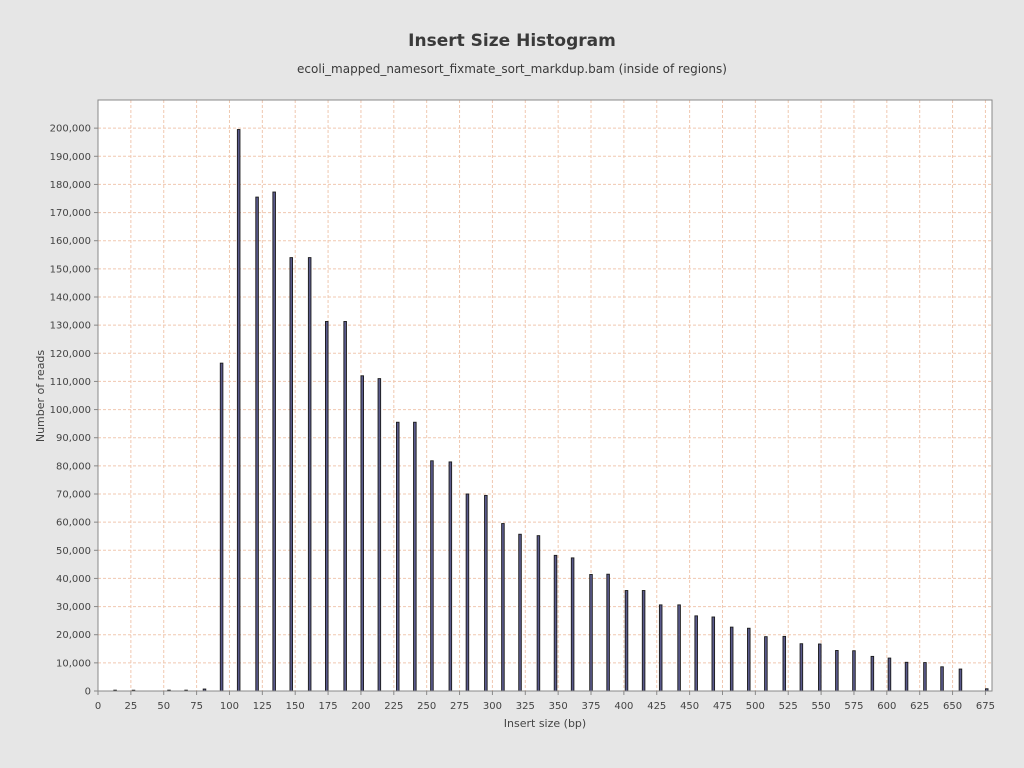  What do you see at coordinates (229, 706) in the screenshot?
I see `x-tick-label: 100` at bounding box center [229, 706].